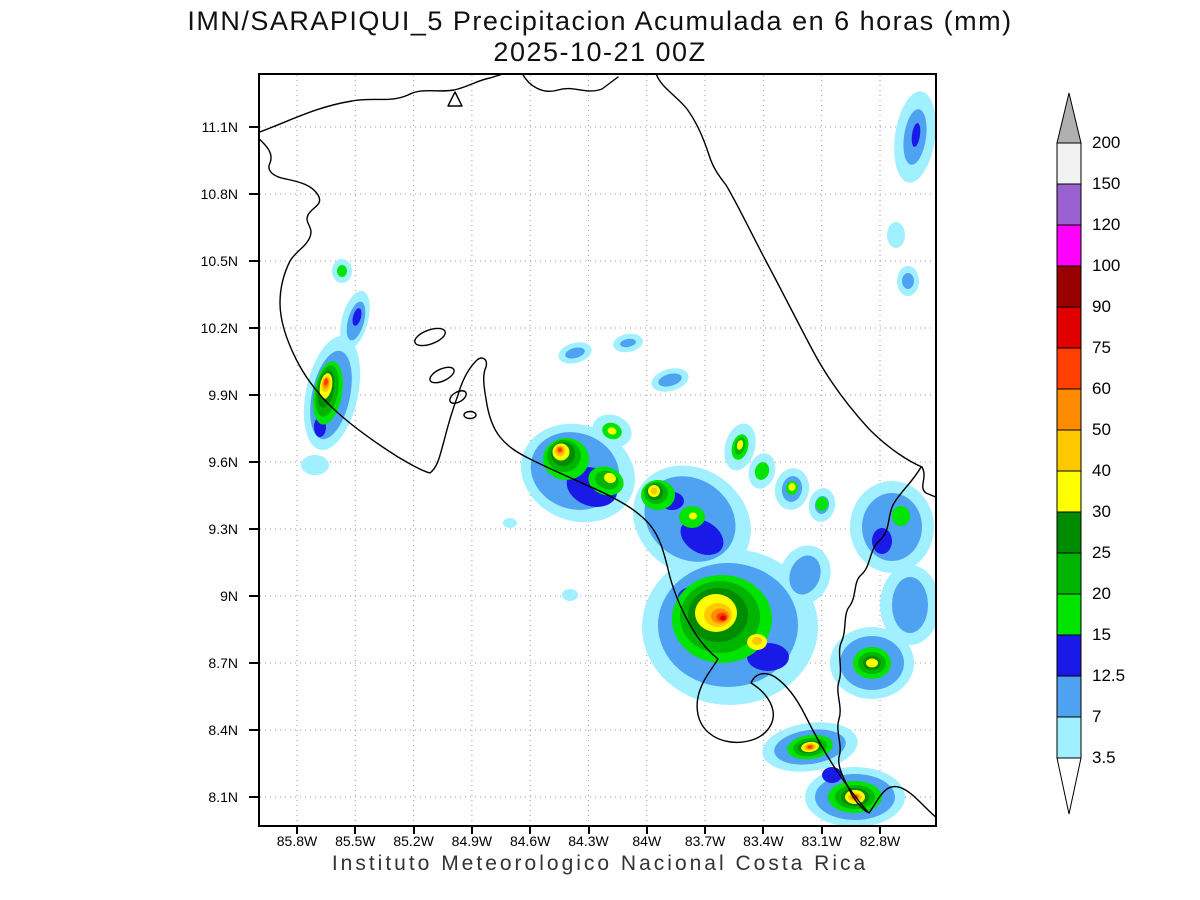  Describe the element at coordinates (795, 286) in the screenshot. I see `sanjuan-caribbean-coast` at that location.